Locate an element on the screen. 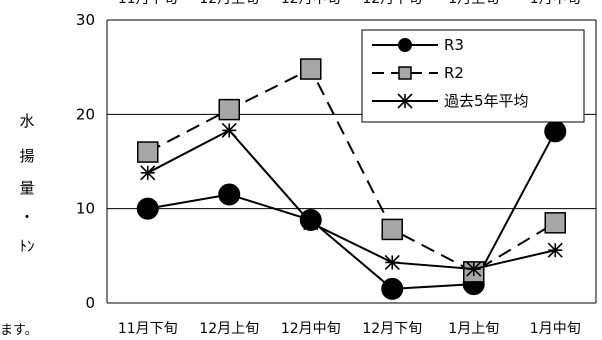 This screenshot has width=602, height=340. legend-entry: 過去5年平均 is located at coordinates (450, 101).